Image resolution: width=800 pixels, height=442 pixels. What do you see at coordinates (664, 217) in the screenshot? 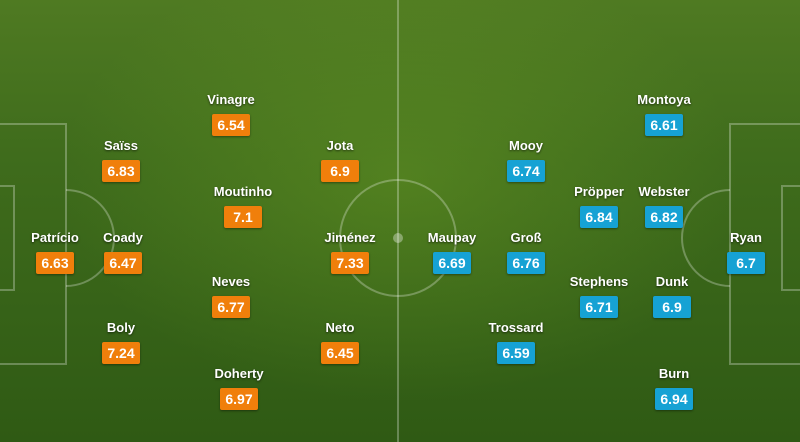
I see `player-rating: 6.82` at bounding box center [664, 217].